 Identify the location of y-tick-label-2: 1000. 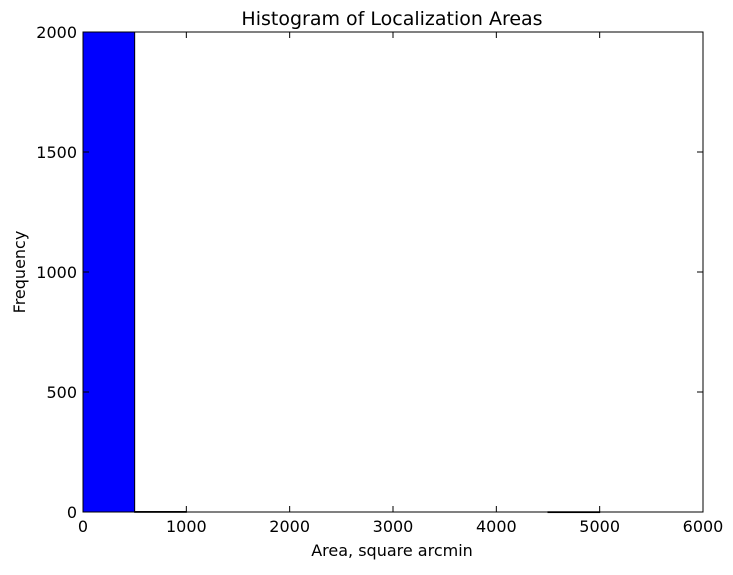
(56, 272).